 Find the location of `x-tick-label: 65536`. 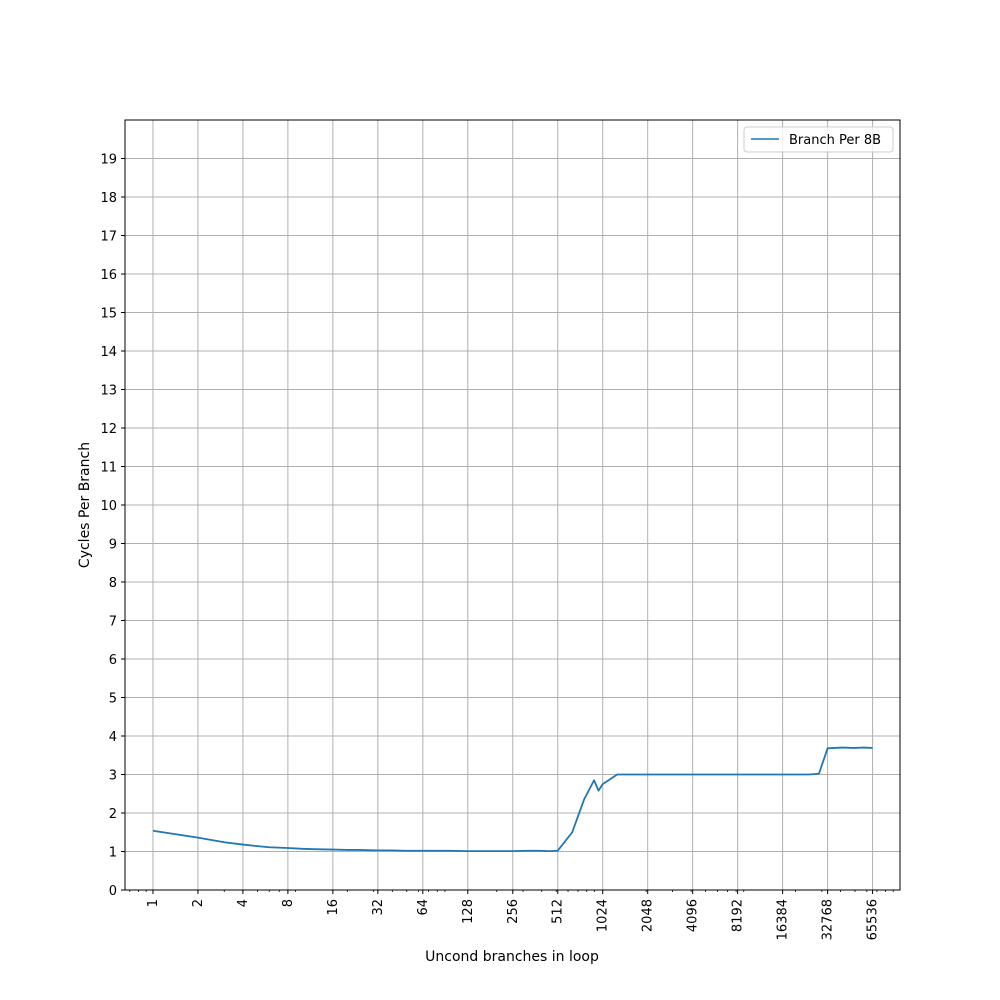

x-tick-label: 65536 is located at coordinates (873, 919).